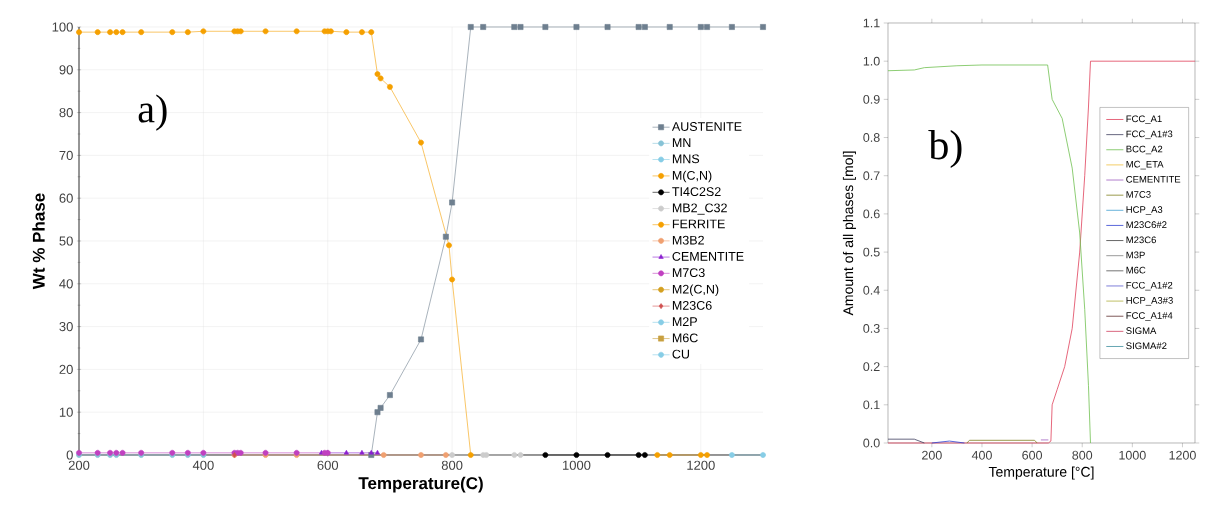 The image size is (1205, 514). I want to click on y-tick-label: 0.2, so click(871, 367).